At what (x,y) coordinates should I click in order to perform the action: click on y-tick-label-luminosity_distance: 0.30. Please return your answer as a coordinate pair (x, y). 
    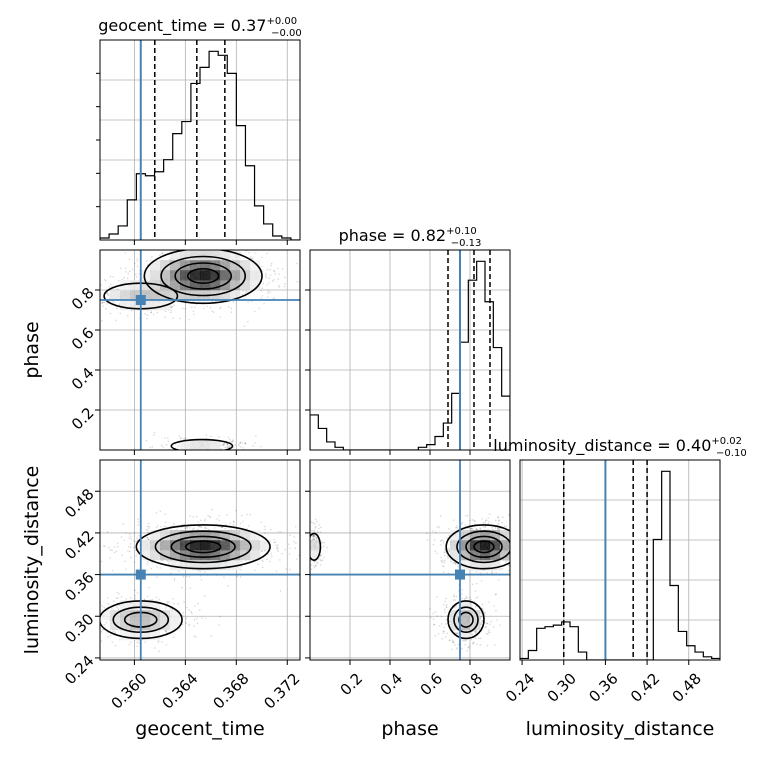
    Looking at the image, I should click on (79, 628).